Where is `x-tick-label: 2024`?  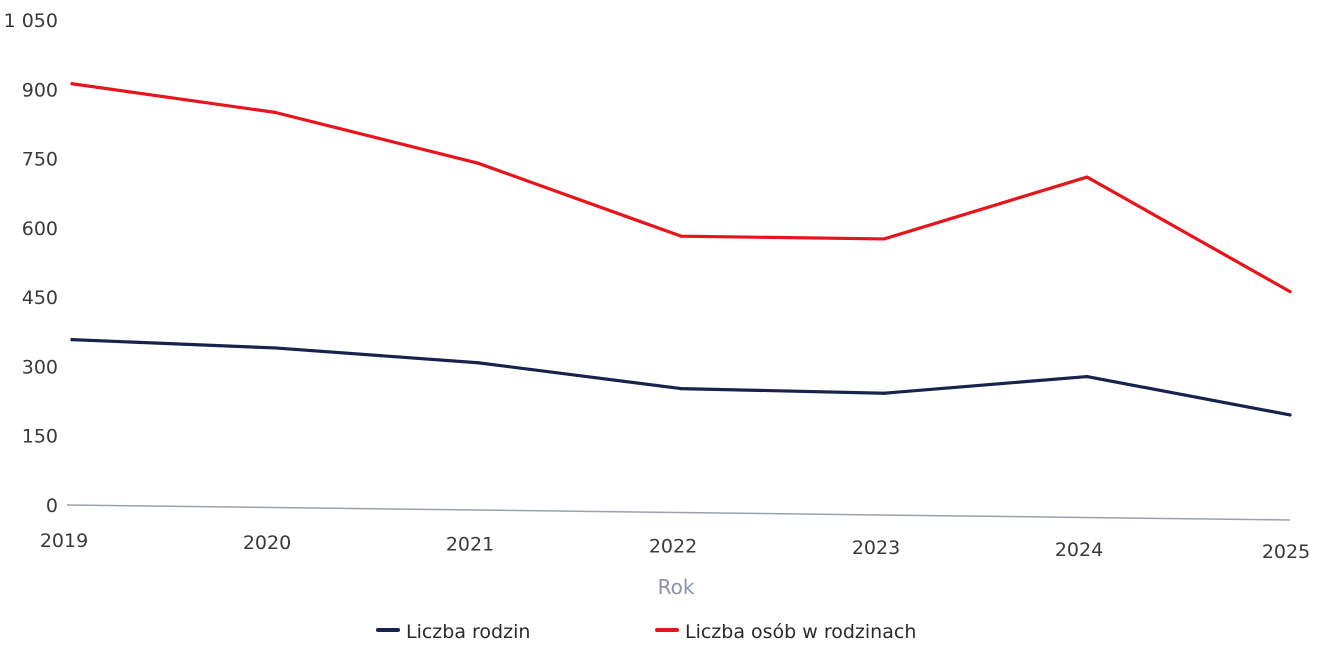
x-tick-label: 2024 is located at coordinates (1079, 550).